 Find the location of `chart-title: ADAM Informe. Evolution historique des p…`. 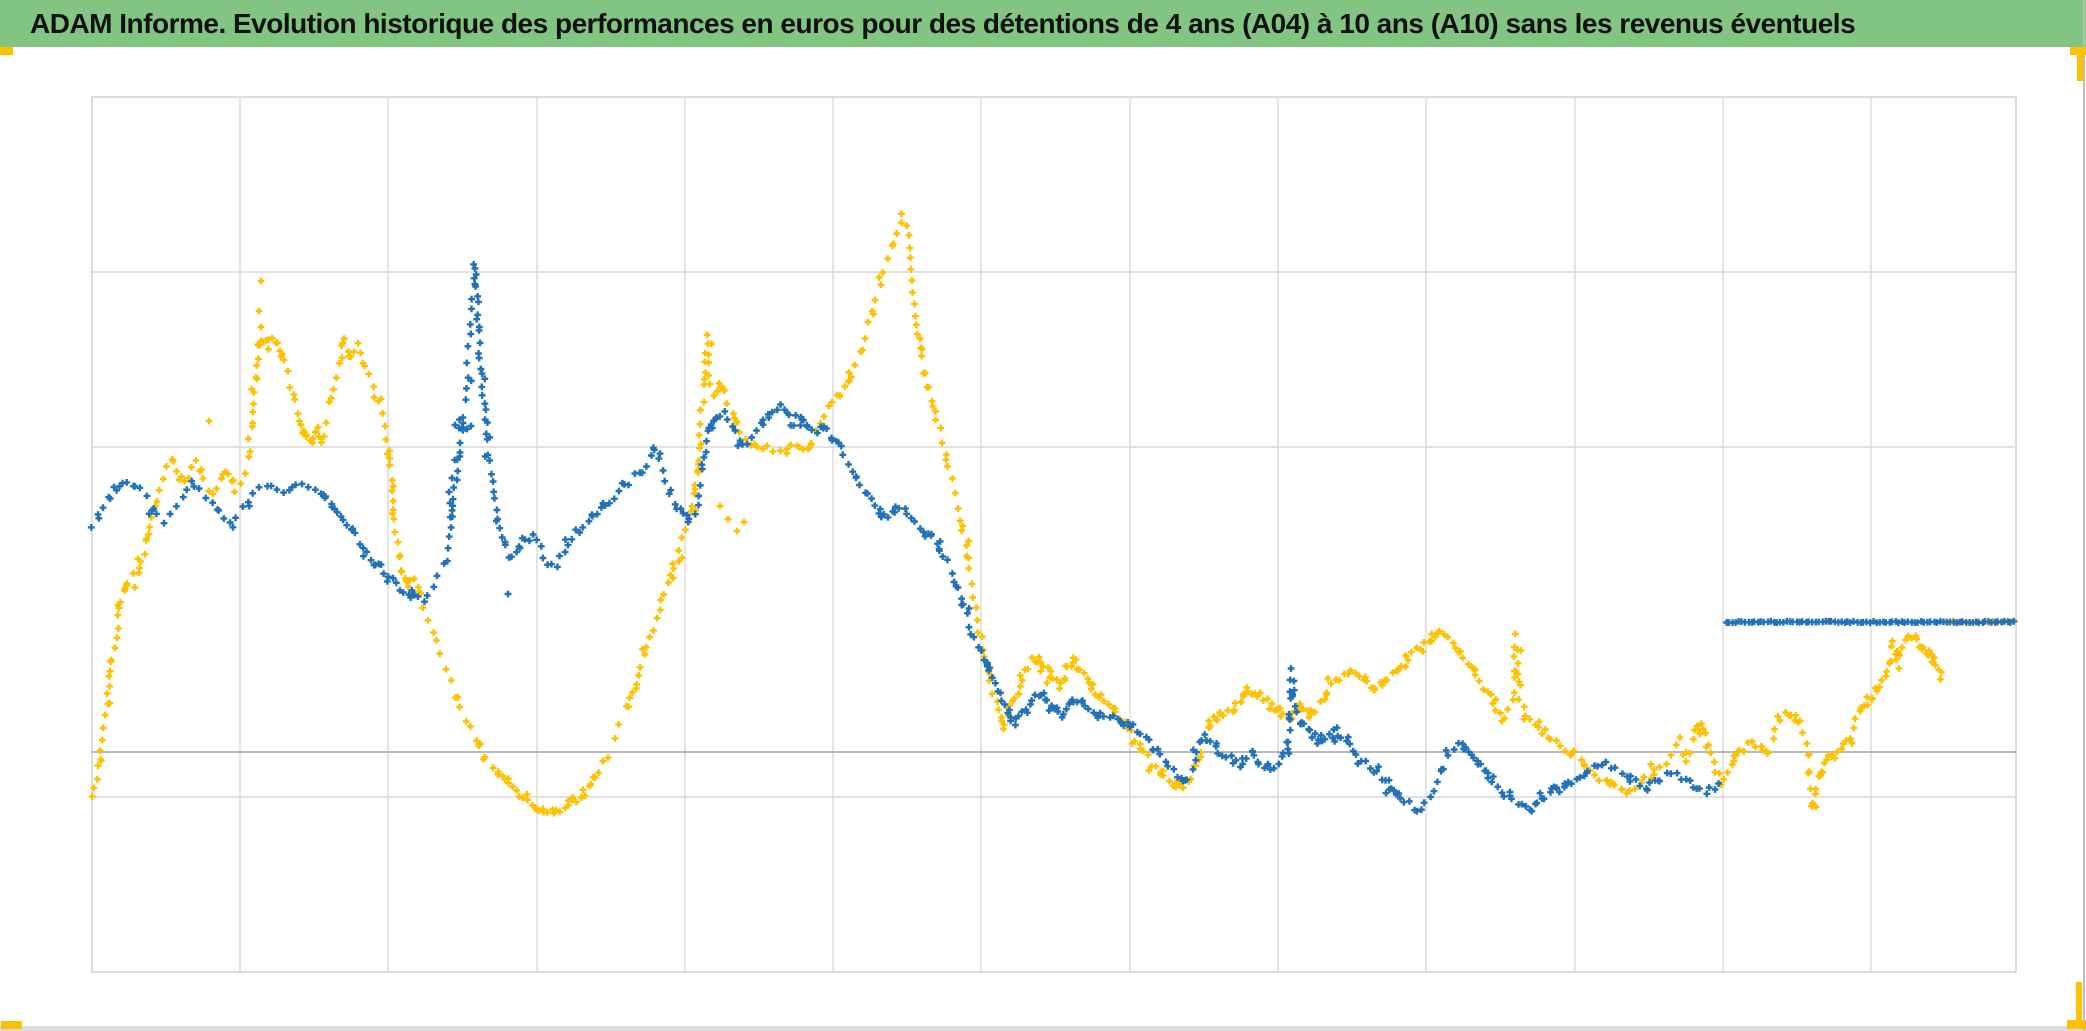

chart-title: ADAM Informe. Evolution historique des p… is located at coordinates (943, 23).